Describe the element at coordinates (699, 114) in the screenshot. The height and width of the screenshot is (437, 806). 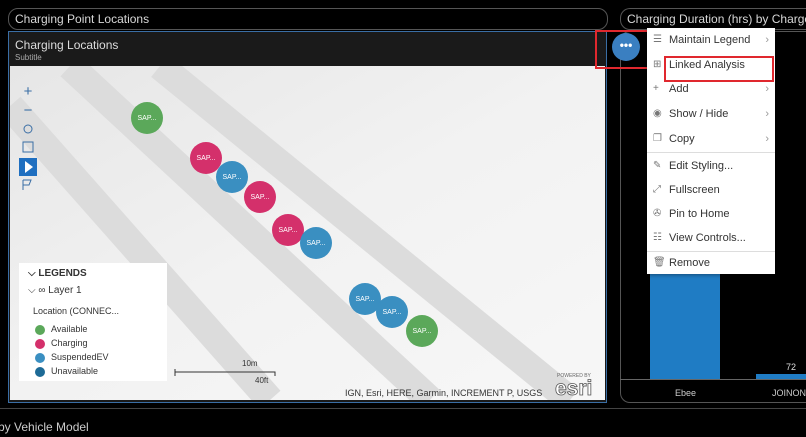
I see `menu-label: Show / Hide` at that location.